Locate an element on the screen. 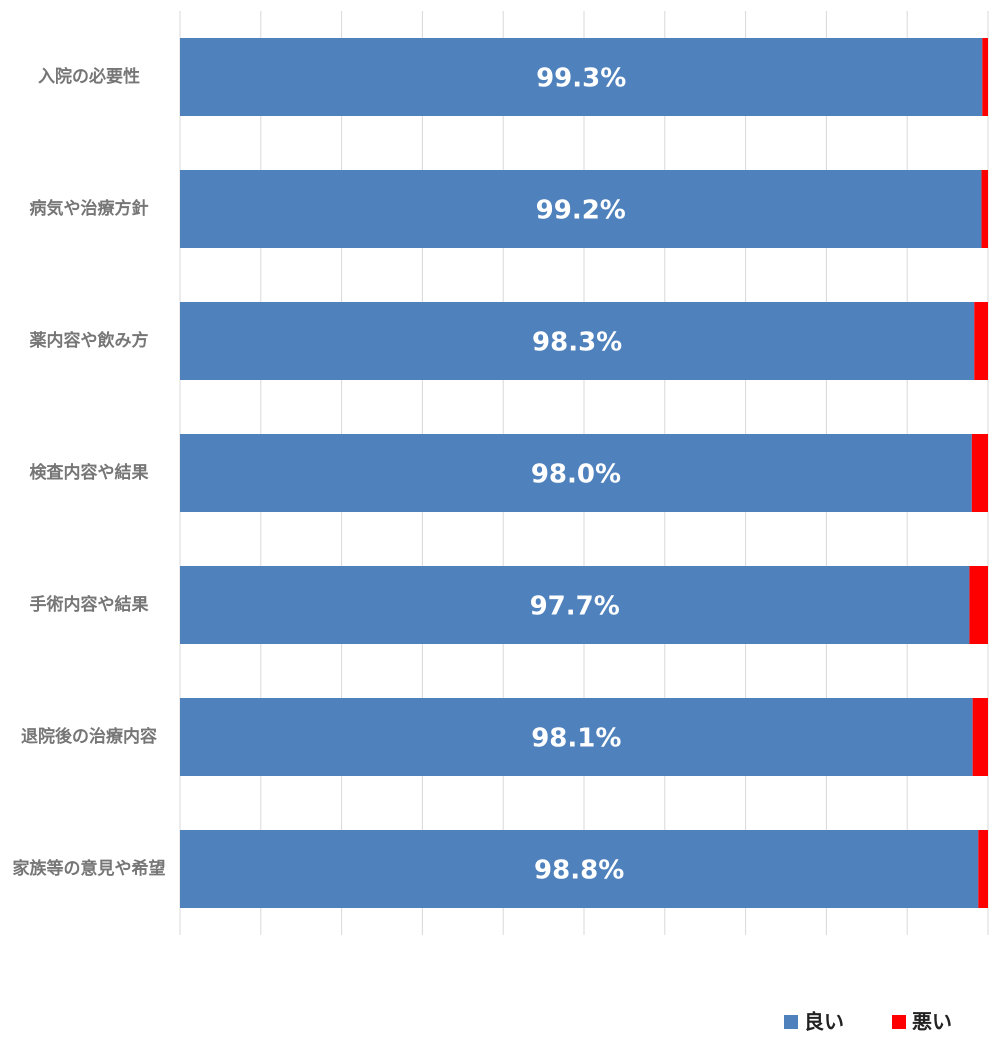 Image resolution: width=1000 pixels, height=1054 pixels. value-label: 98.0% is located at coordinates (576, 475).